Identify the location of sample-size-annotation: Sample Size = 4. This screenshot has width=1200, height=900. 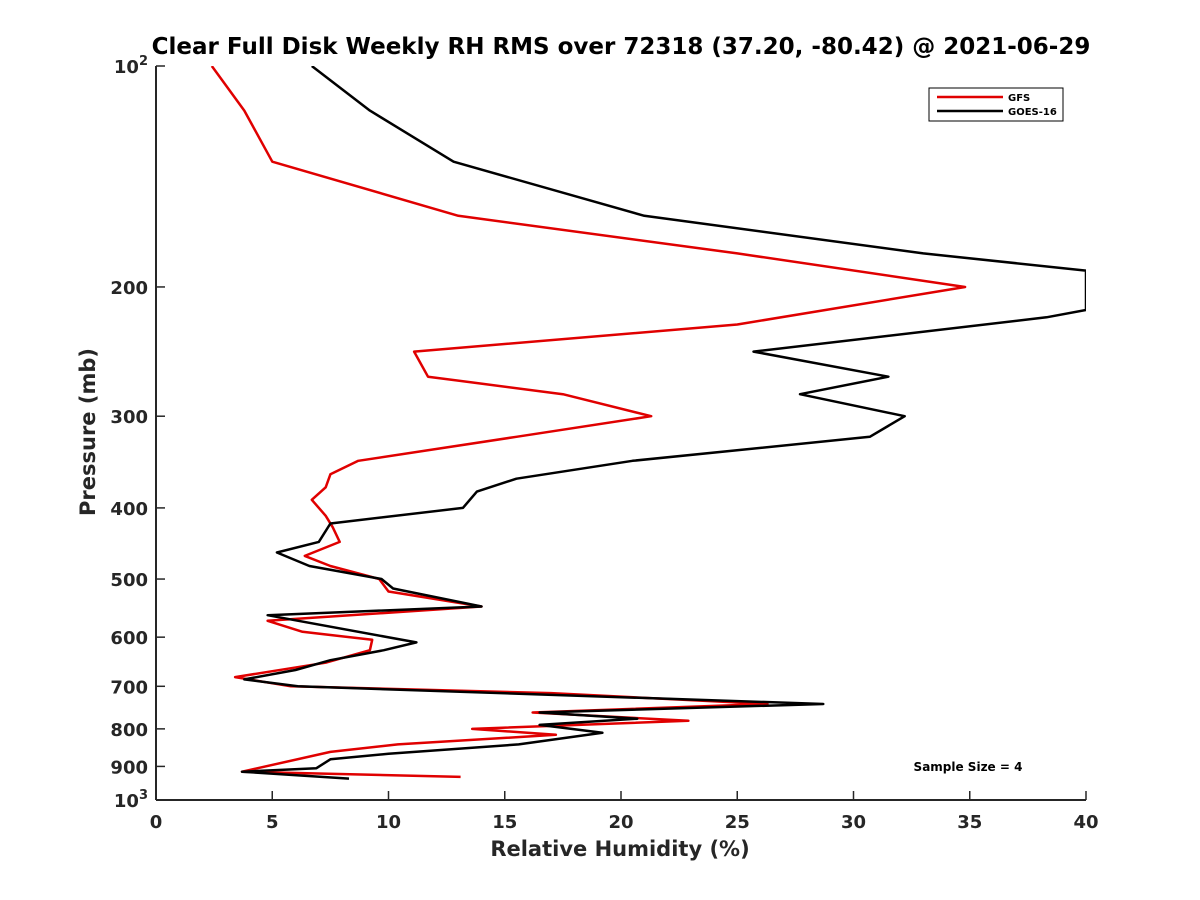
(968, 767).